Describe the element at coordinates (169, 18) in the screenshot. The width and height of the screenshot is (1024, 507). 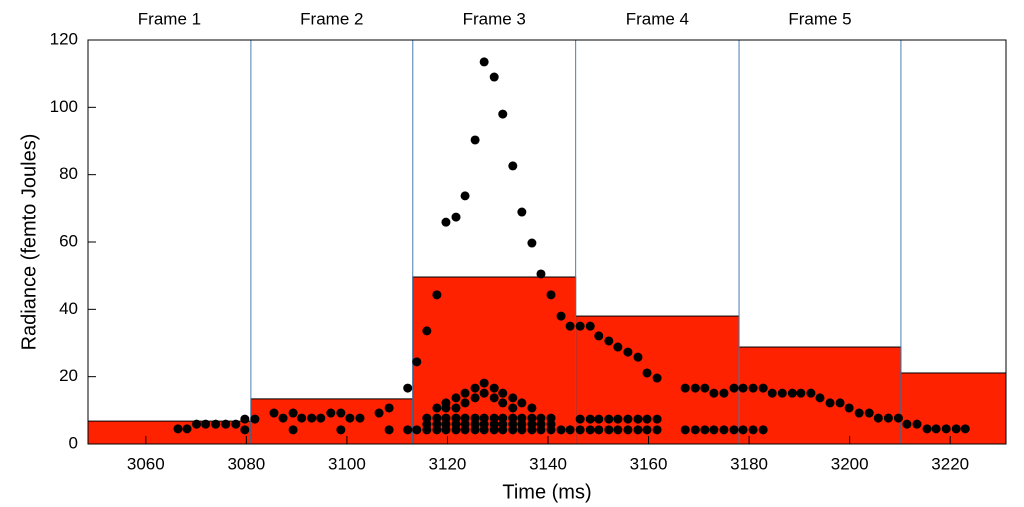
I see `frame-label: Frame 1` at that location.